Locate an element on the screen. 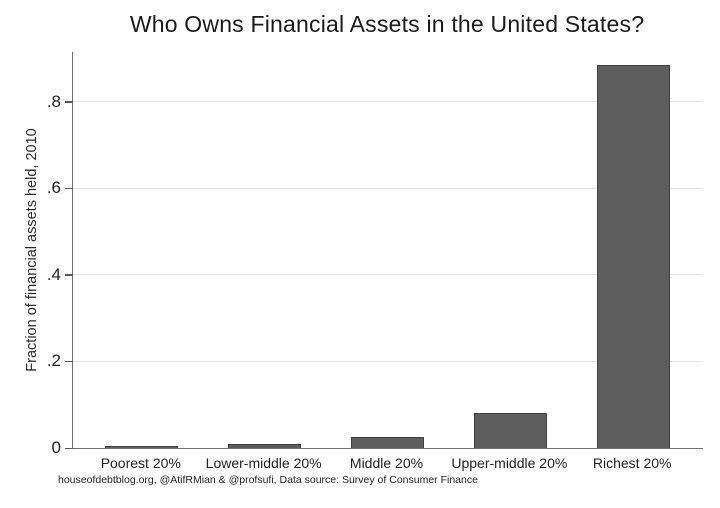 Image resolution: width=720 pixels, height=508 pixels. x-axis-label: Richest 20% is located at coordinates (632, 463).